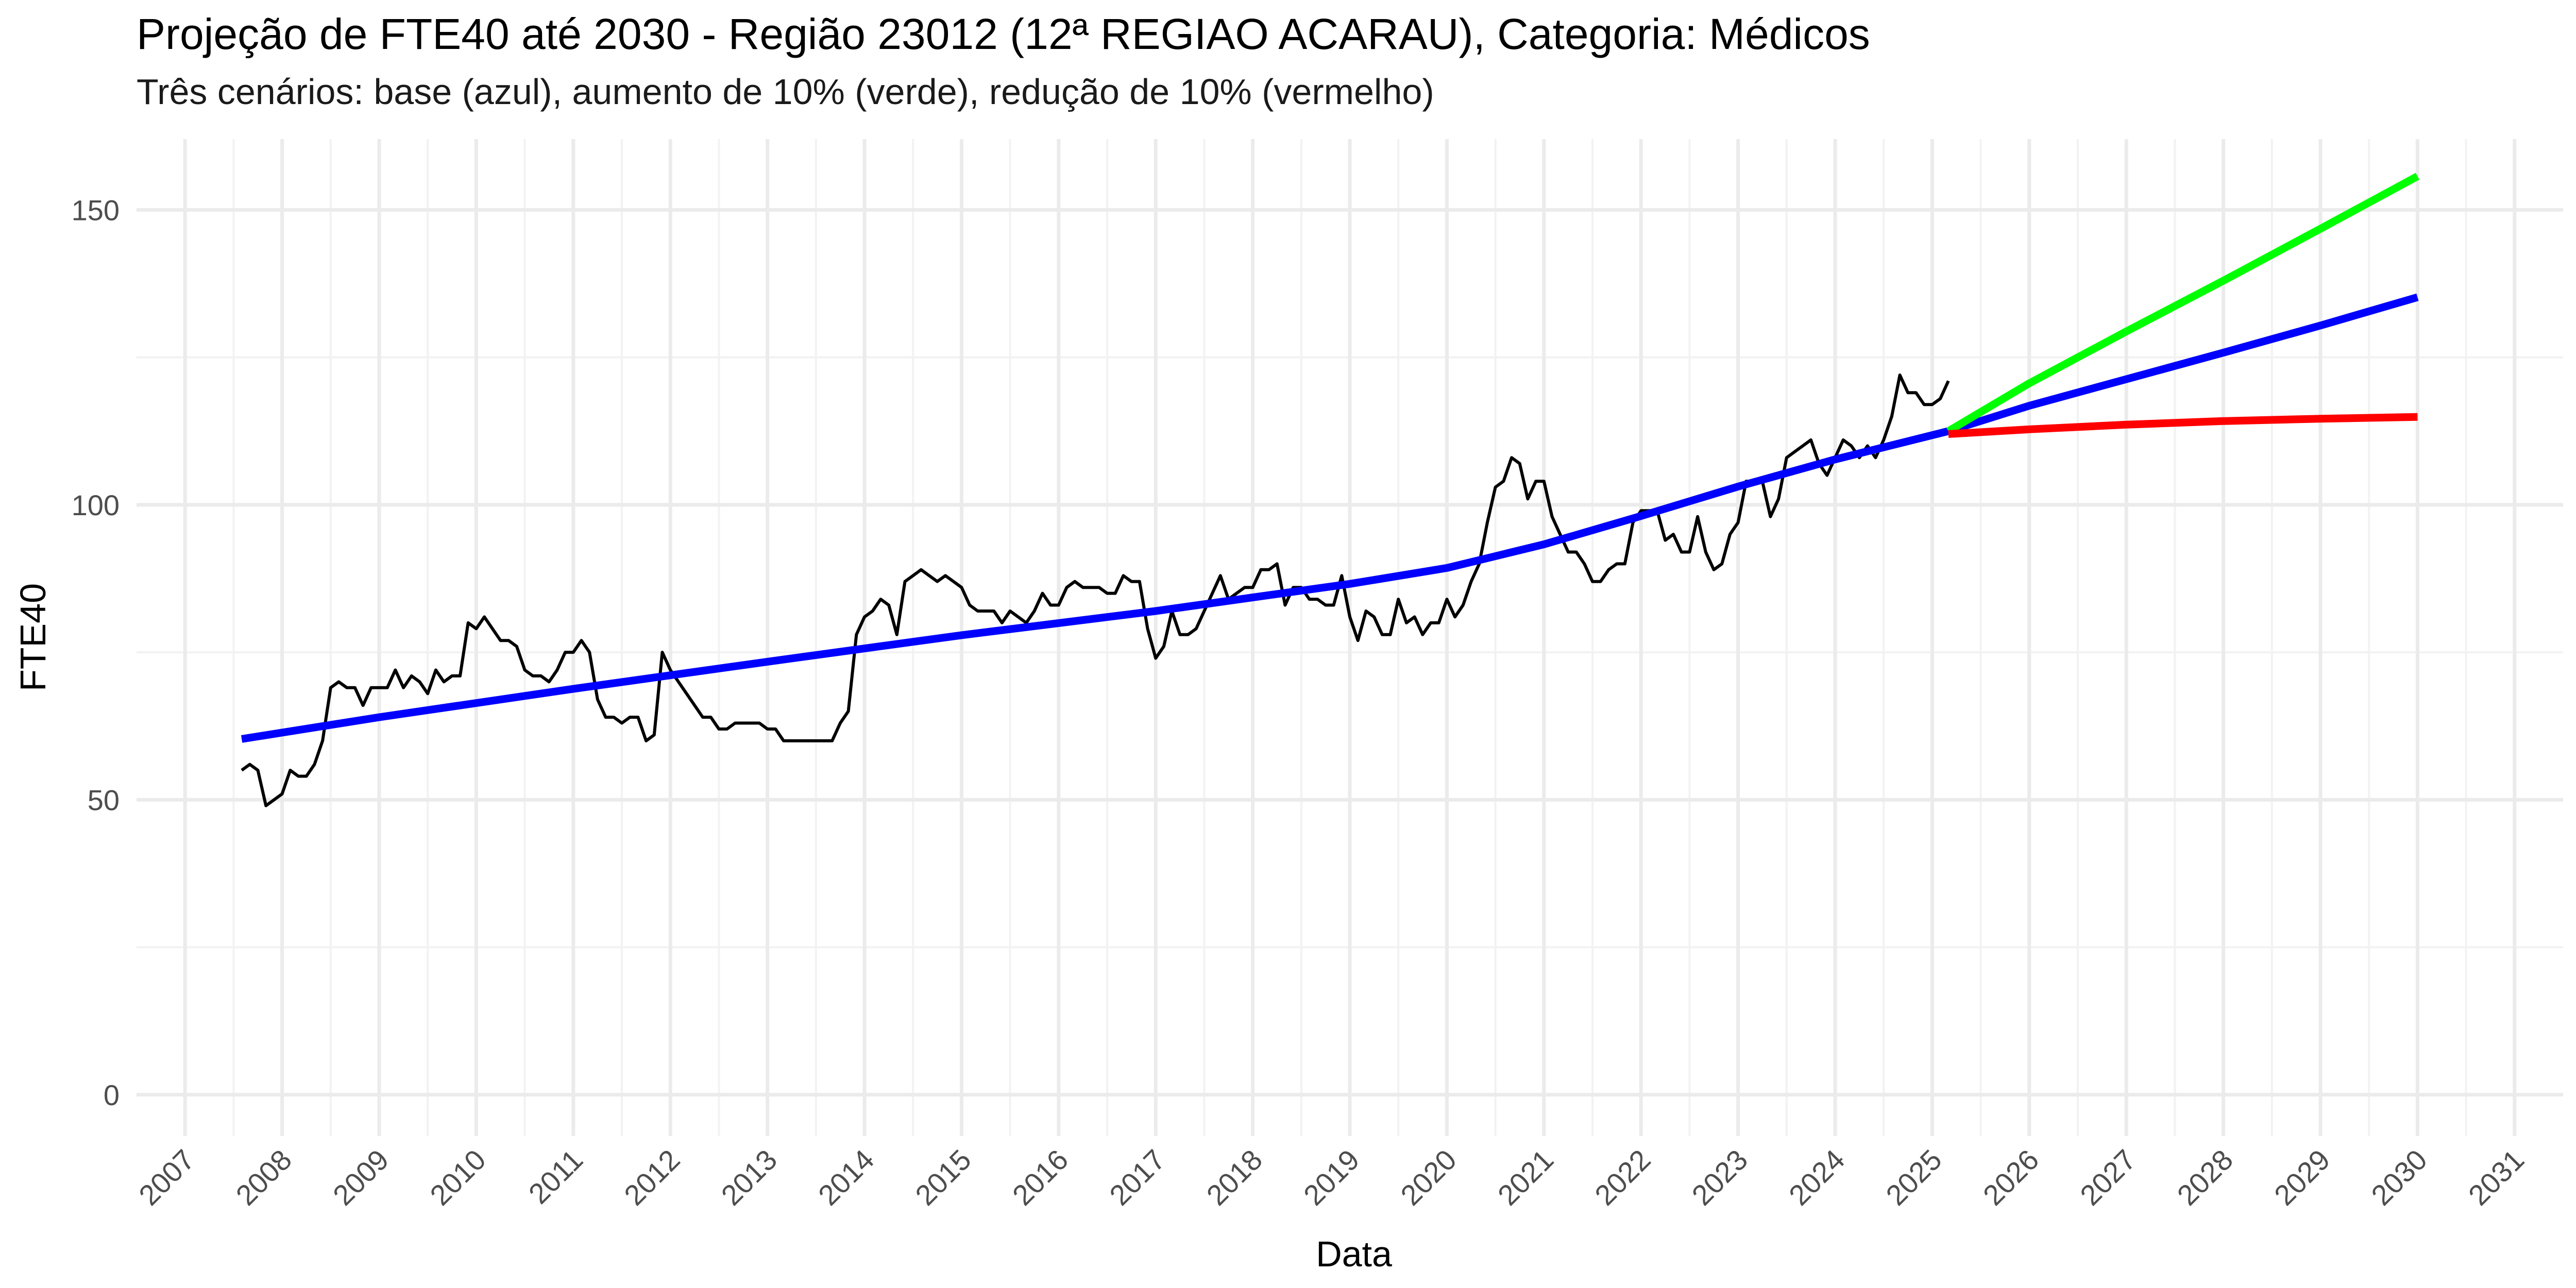 This screenshot has width=2576, height=1288. Describe the element at coordinates (749, 1177) in the screenshot. I see `x-tick-label: 2013` at that location.